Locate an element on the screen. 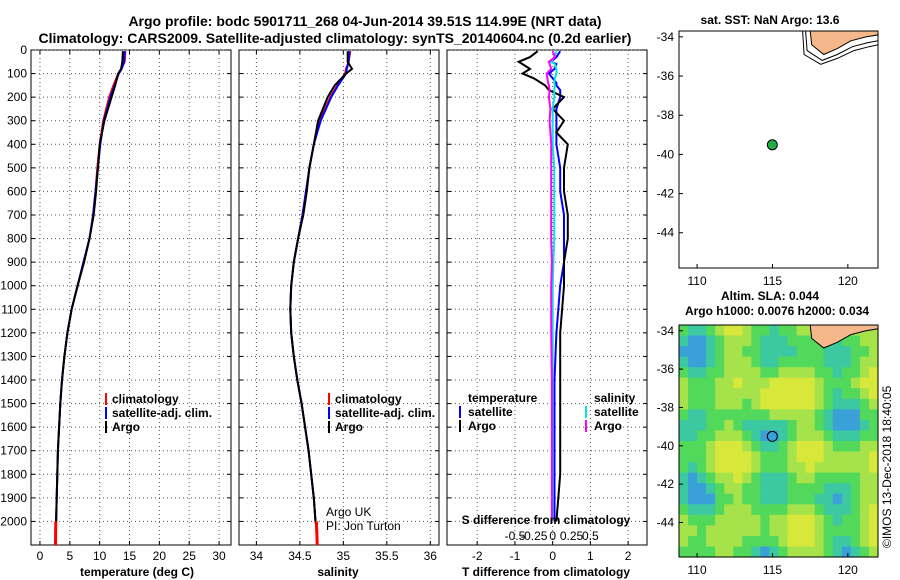 The height and width of the screenshot is (580, 900). diff-line-t-argo is located at coordinates (542, 286).